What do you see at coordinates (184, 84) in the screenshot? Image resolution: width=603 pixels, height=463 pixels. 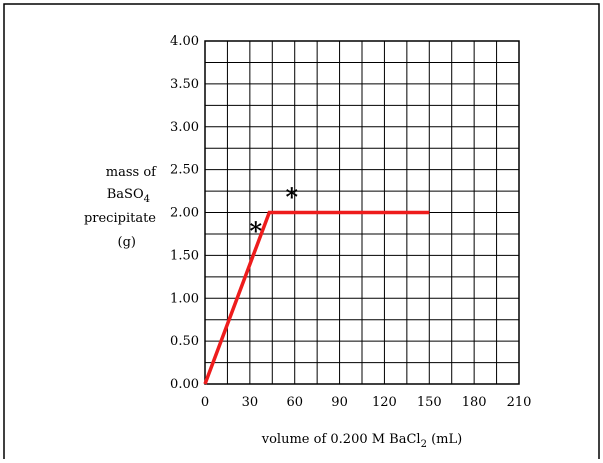 I see `y-tick-label: 3.50` at bounding box center [184, 84].